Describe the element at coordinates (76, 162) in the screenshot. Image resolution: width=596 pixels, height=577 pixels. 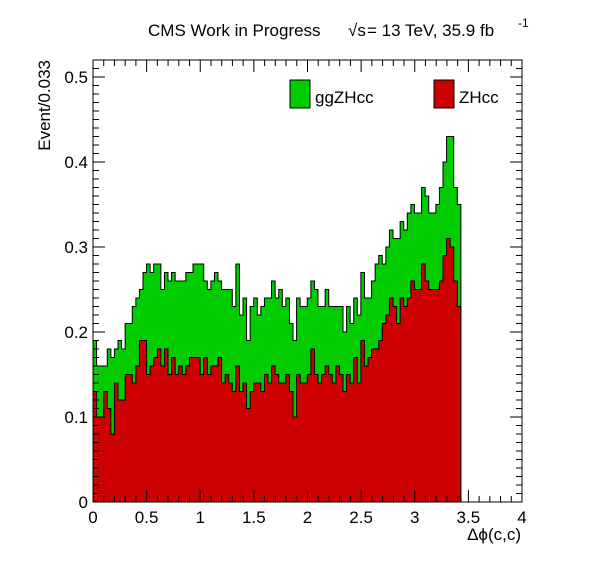
I see `y-tick-label: 0.4` at that location.